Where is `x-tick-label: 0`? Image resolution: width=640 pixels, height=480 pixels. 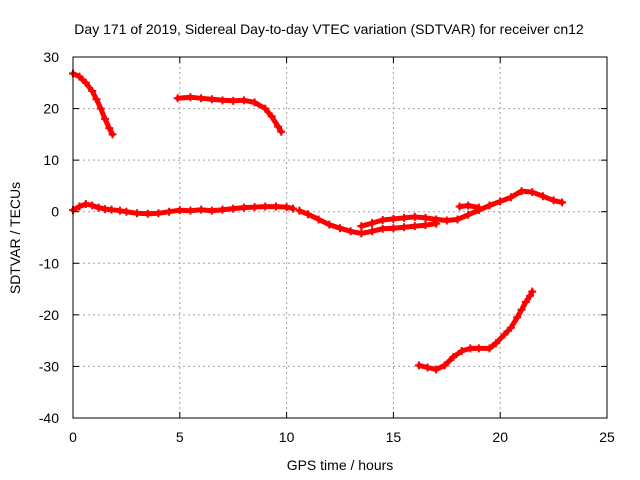 x-tick-label: 0 is located at coordinates (73, 437).